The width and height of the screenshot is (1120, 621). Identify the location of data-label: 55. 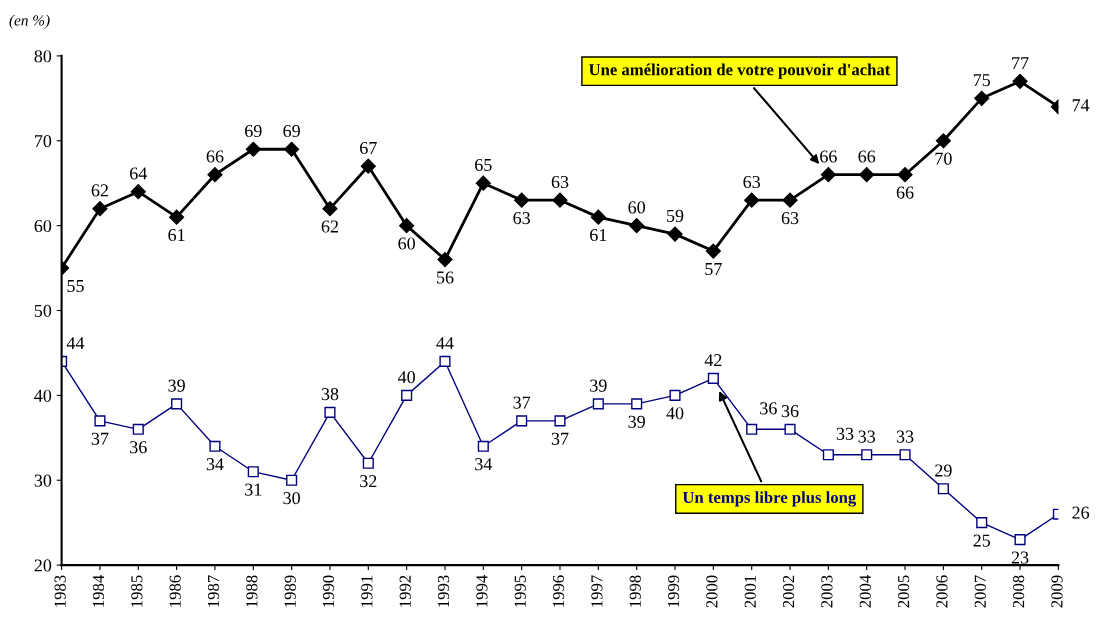
(75, 286).